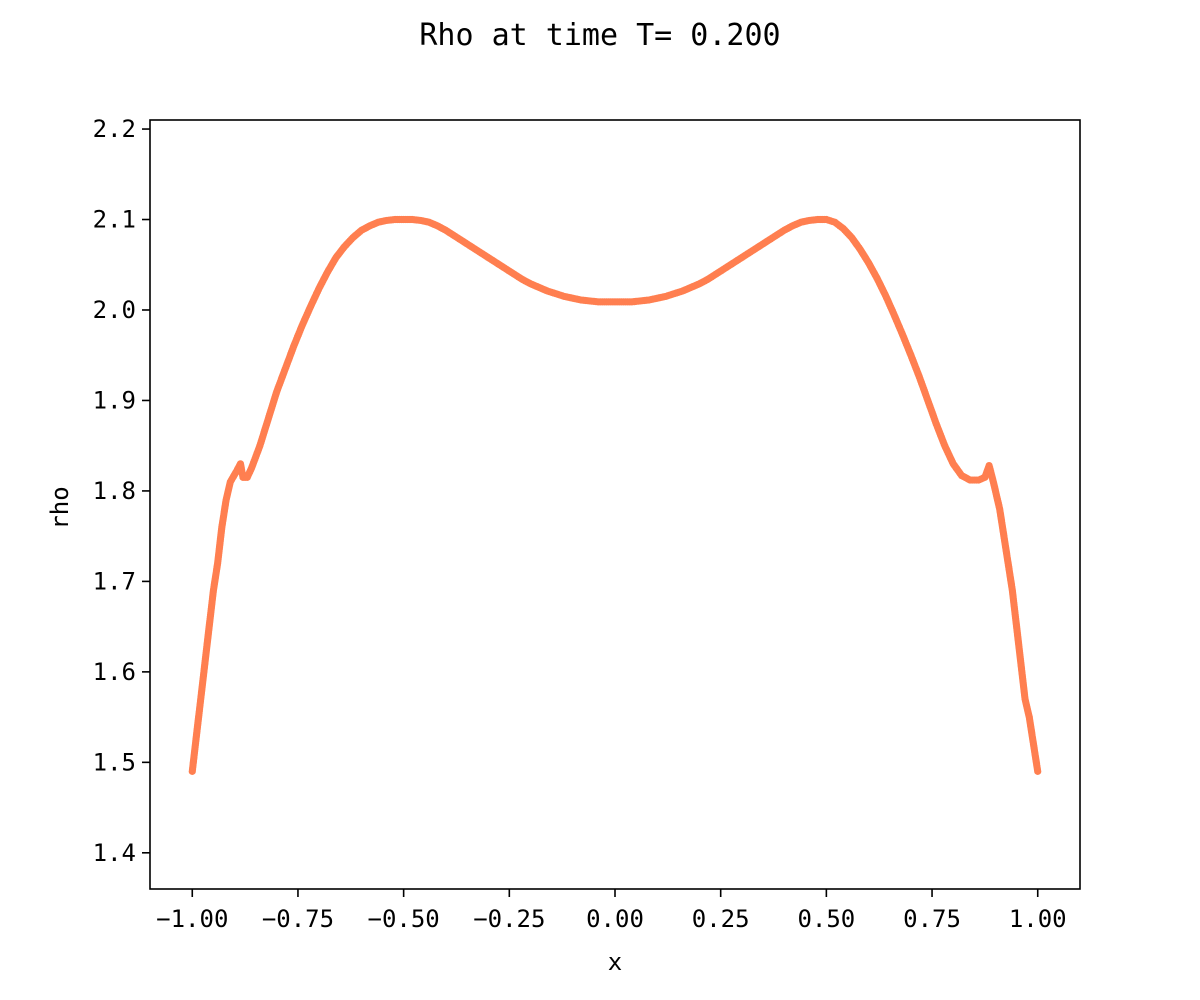  What do you see at coordinates (1038, 919) in the screenshot?
I see `x-tick-label: 1.00` at bounding box center [1038, 919].